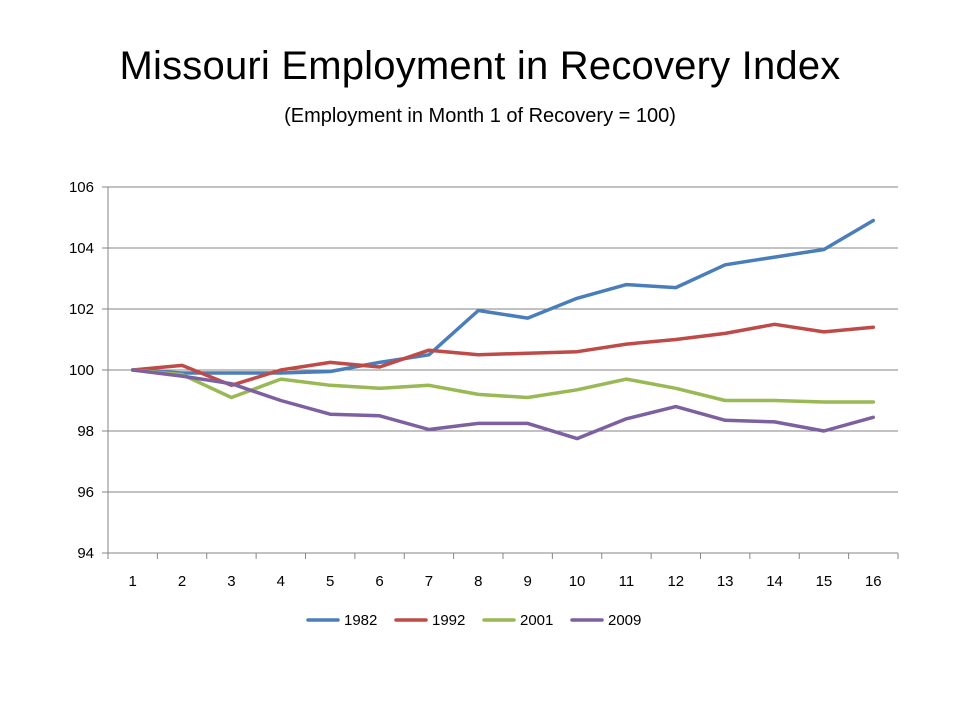  I want to click on y-tick-label: 94, so click(85, 553).